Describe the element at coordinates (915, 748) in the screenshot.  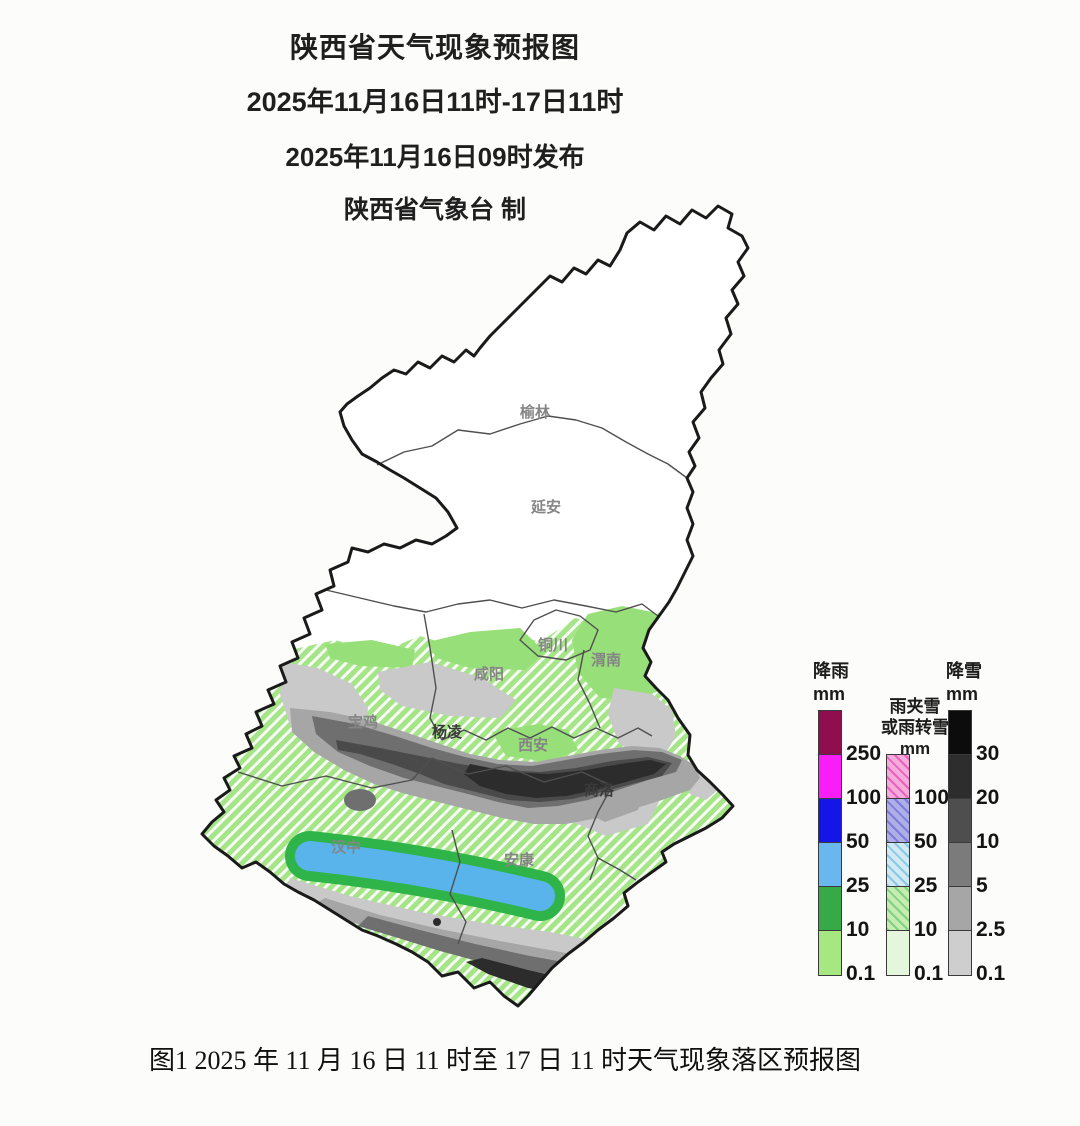
I see `legend-sleet-unit: mm` at that location.